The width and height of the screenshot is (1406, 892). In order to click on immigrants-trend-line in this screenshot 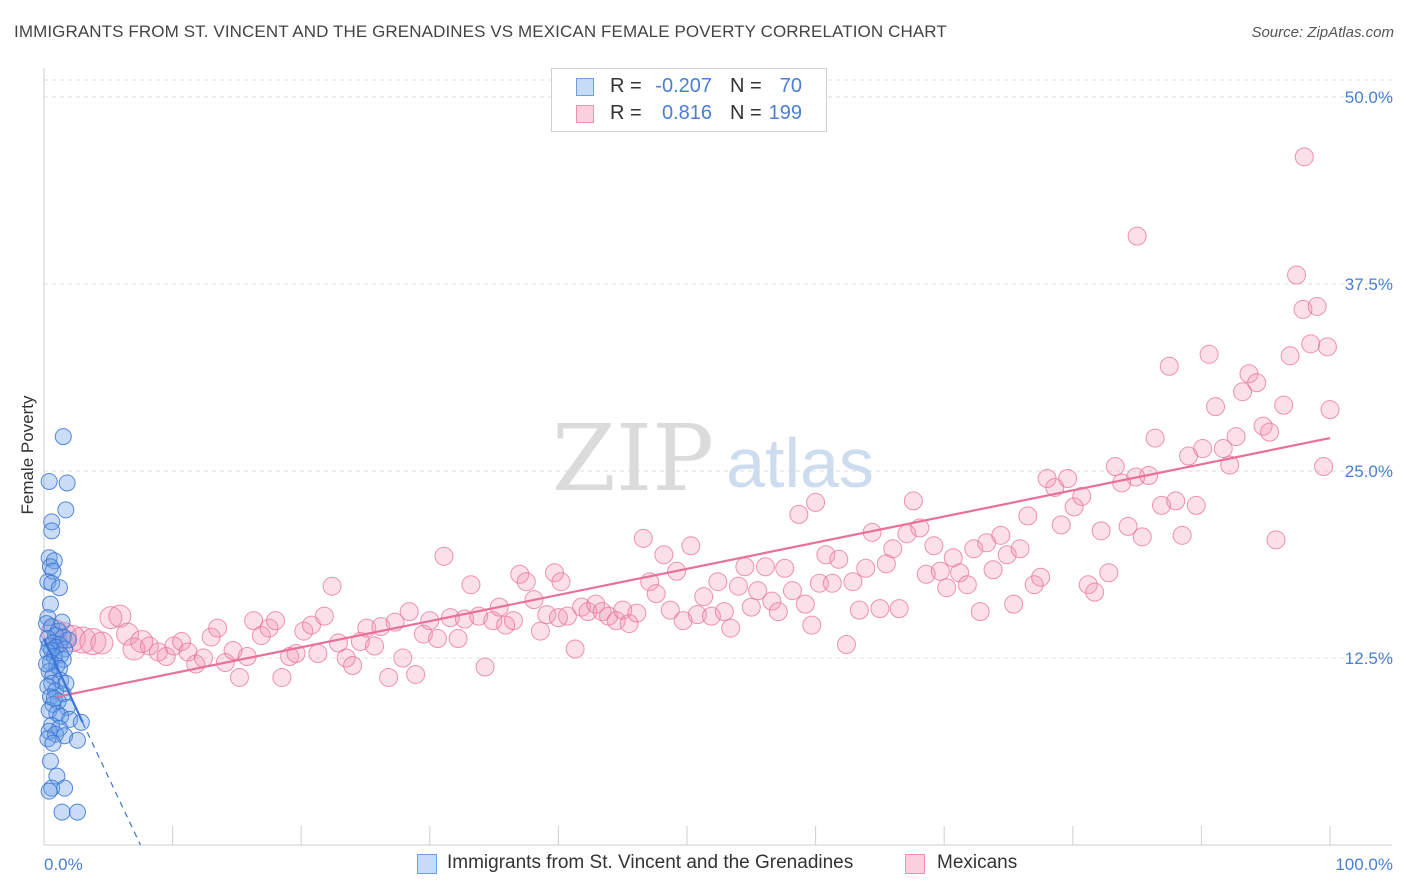, I will do `click(63, 680)`.